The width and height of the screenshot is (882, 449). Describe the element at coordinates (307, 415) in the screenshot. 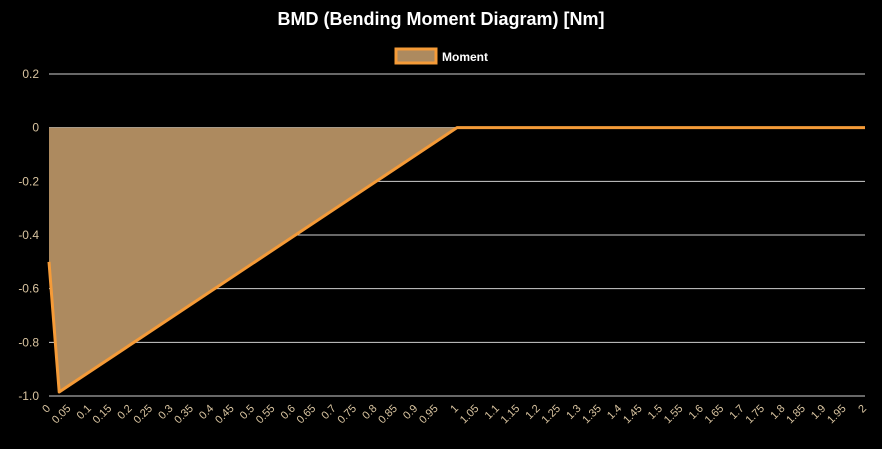

I see `x-tick-label: 0.65` at that location.